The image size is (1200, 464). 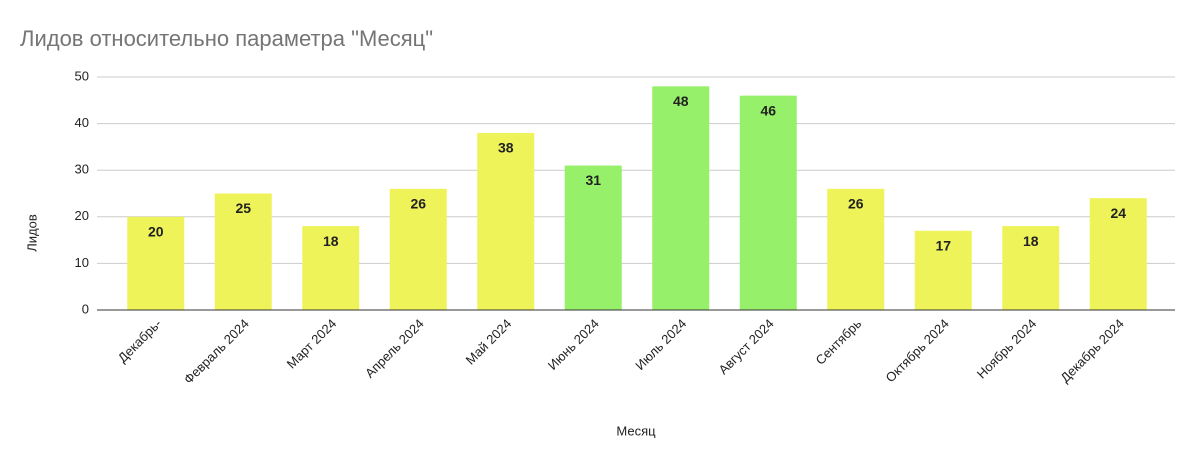 I want to click on value-label: 24, so click(x=1118, y=213).